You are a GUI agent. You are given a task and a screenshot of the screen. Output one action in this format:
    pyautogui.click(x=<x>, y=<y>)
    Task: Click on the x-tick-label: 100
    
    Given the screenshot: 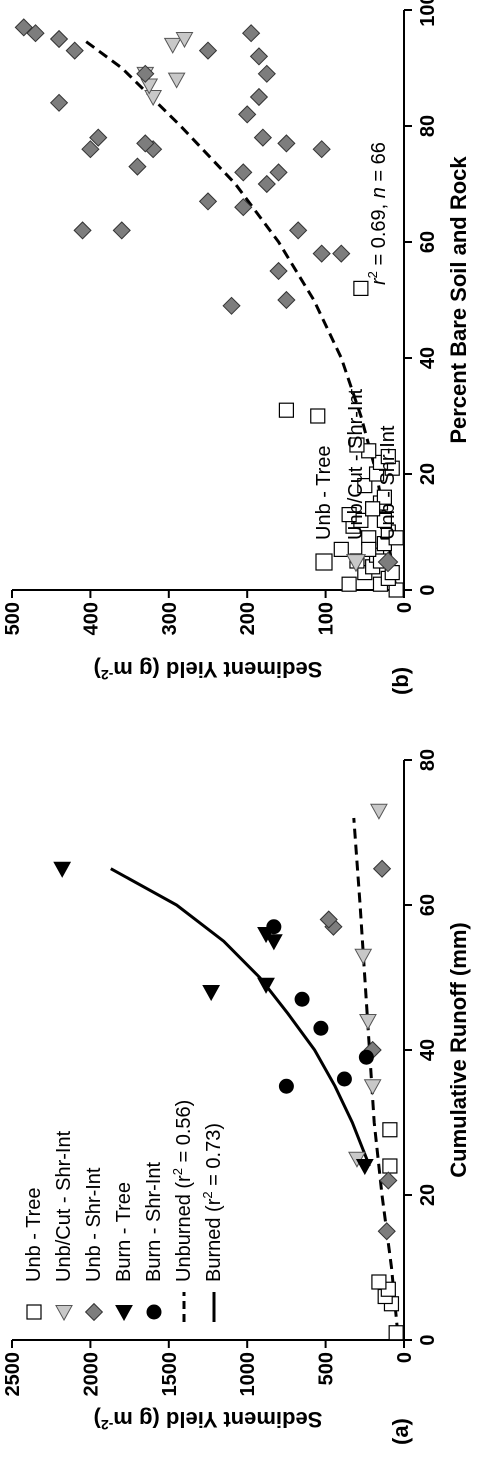 What is the action you would take?
    pyautogui.click(x=428, y=13)
    